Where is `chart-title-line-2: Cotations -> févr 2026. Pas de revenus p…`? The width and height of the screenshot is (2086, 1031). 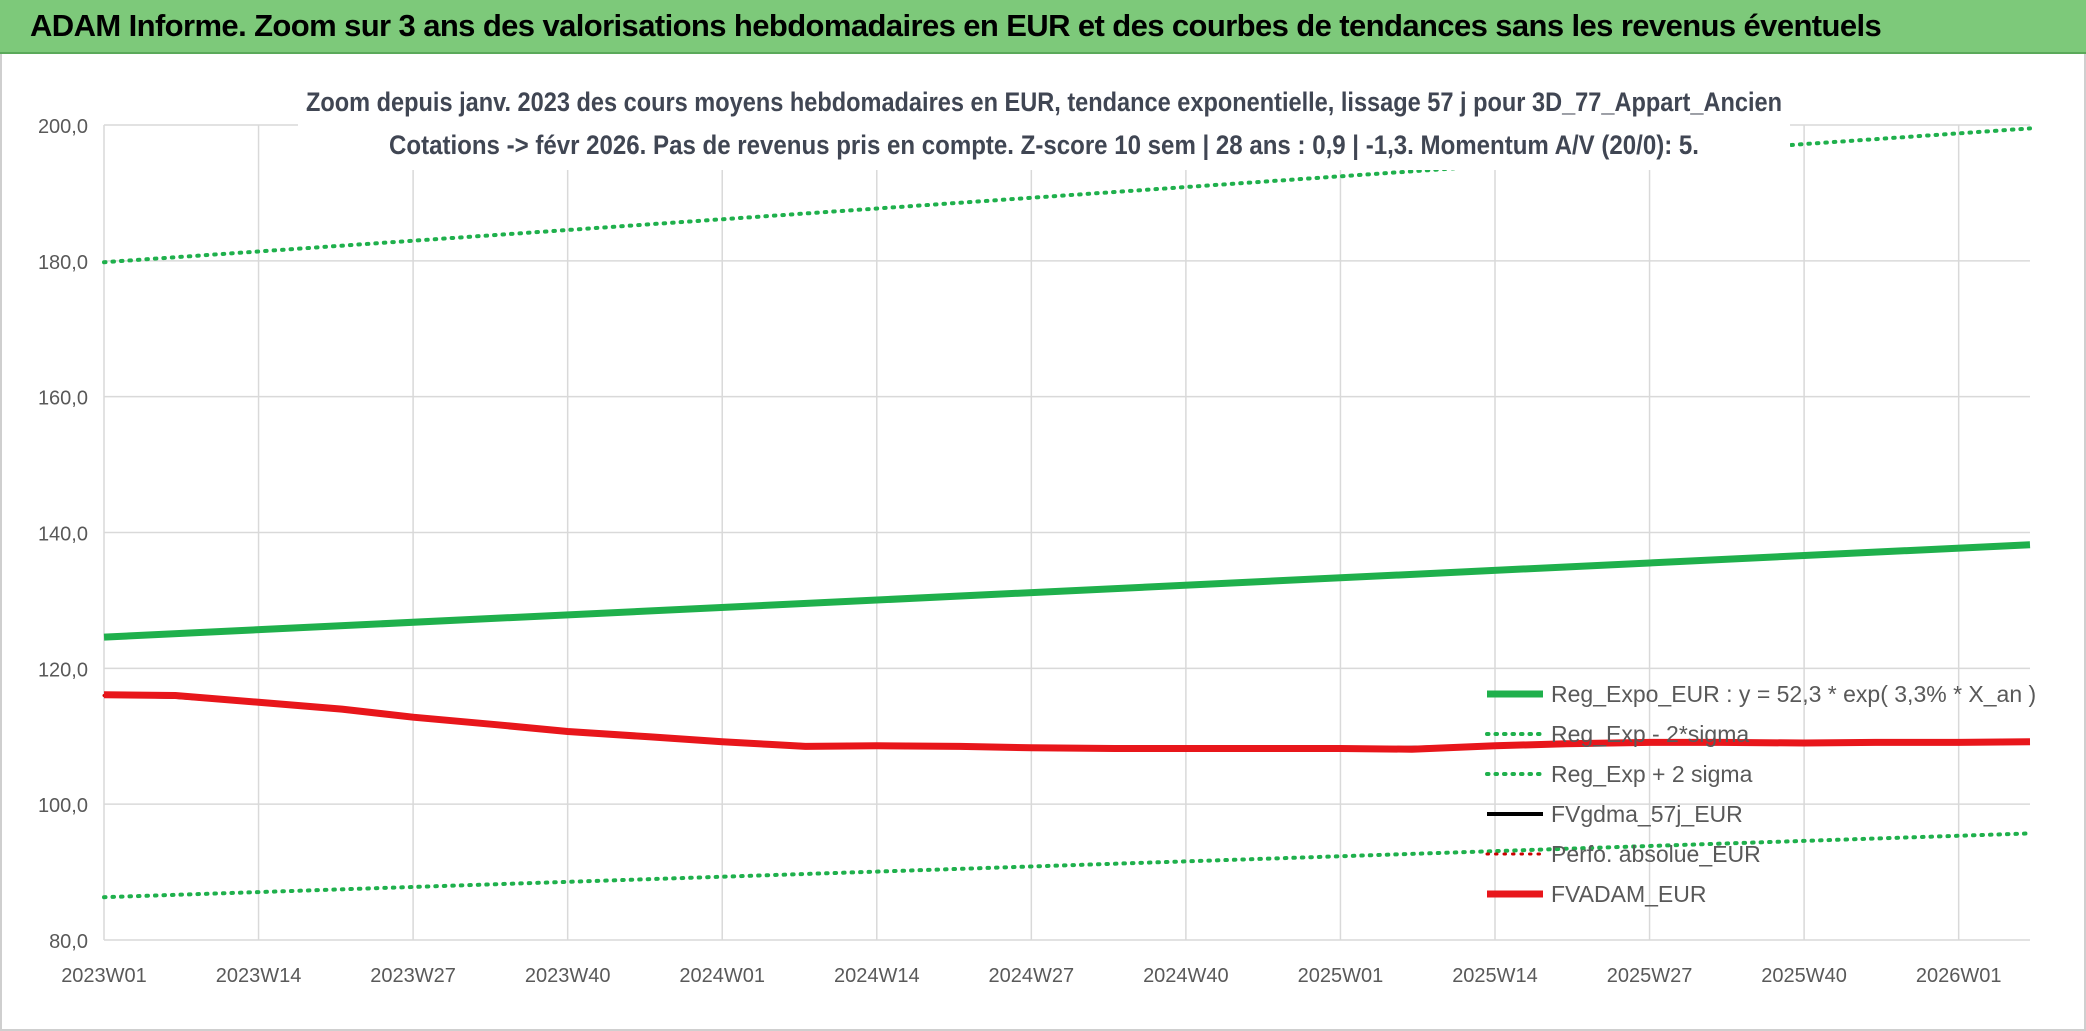 chart-title-line-2: Cotations -> févr 2026. Pas de revenus p… is located at coordinates (1044, 145).